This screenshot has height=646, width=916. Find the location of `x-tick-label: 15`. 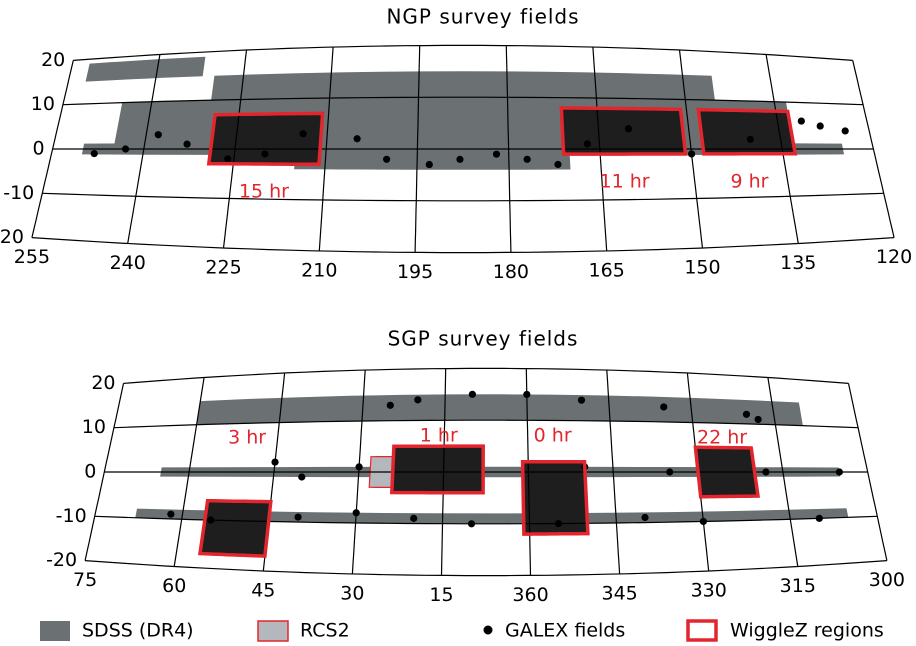

x-tick-label: 15 is located at coordinates (441, 595).